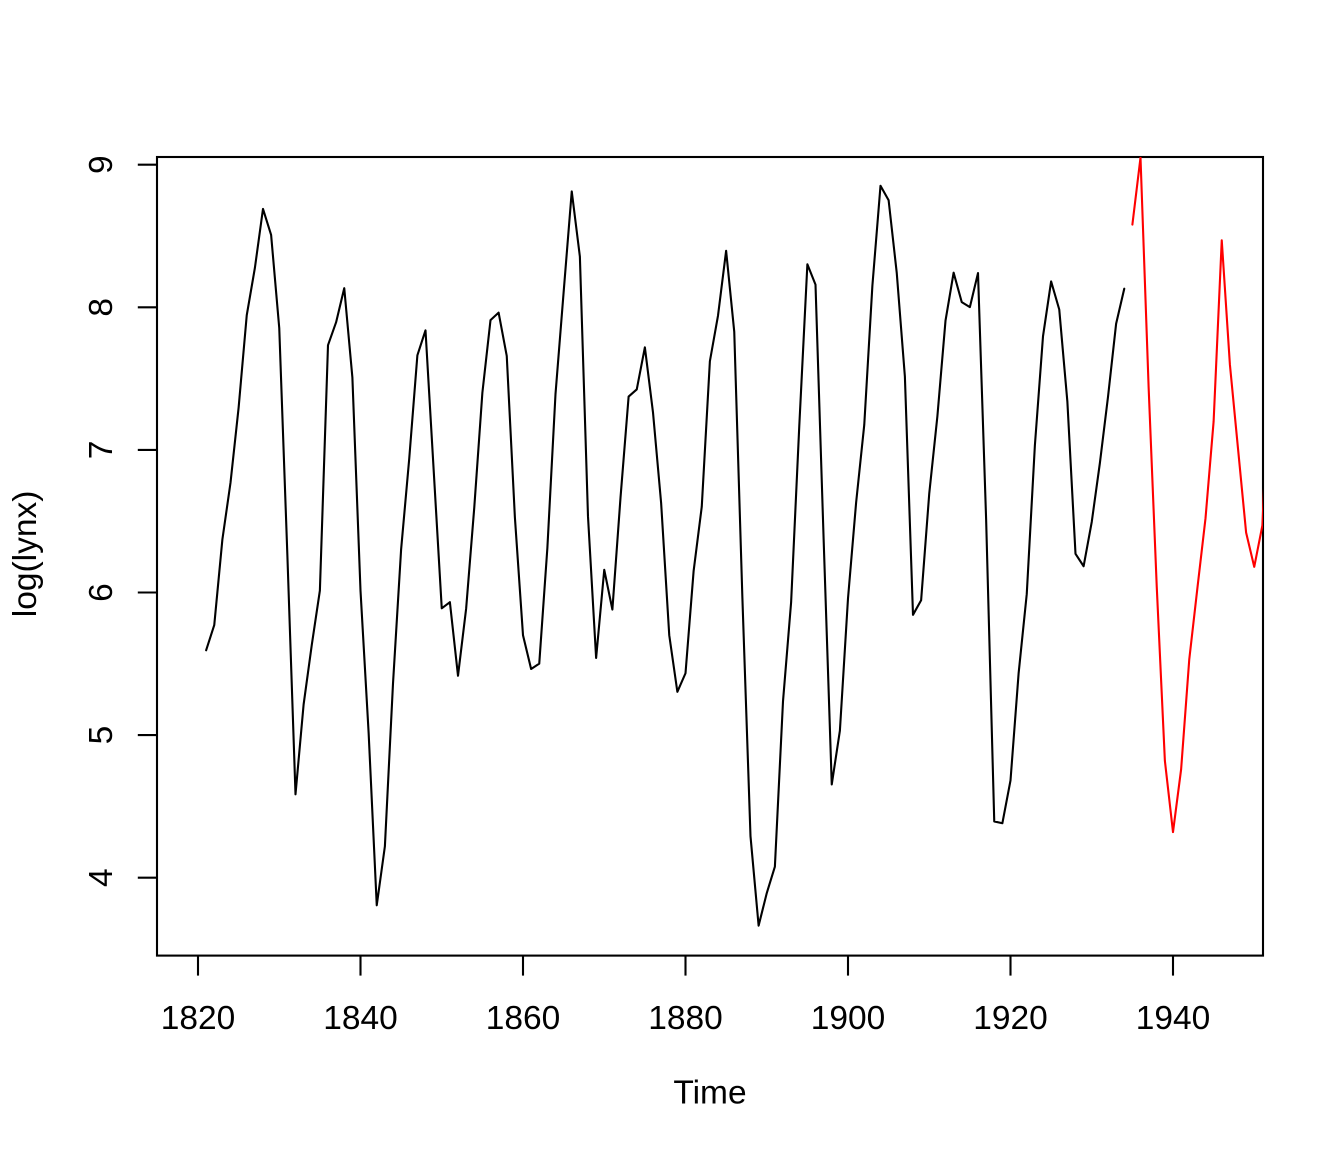 Image resolution: width=1344 pixels, height=1152 pixels. Describe the element at coordinates (101, 877) in the screenshot. I see `svg-text: 4` at that location.